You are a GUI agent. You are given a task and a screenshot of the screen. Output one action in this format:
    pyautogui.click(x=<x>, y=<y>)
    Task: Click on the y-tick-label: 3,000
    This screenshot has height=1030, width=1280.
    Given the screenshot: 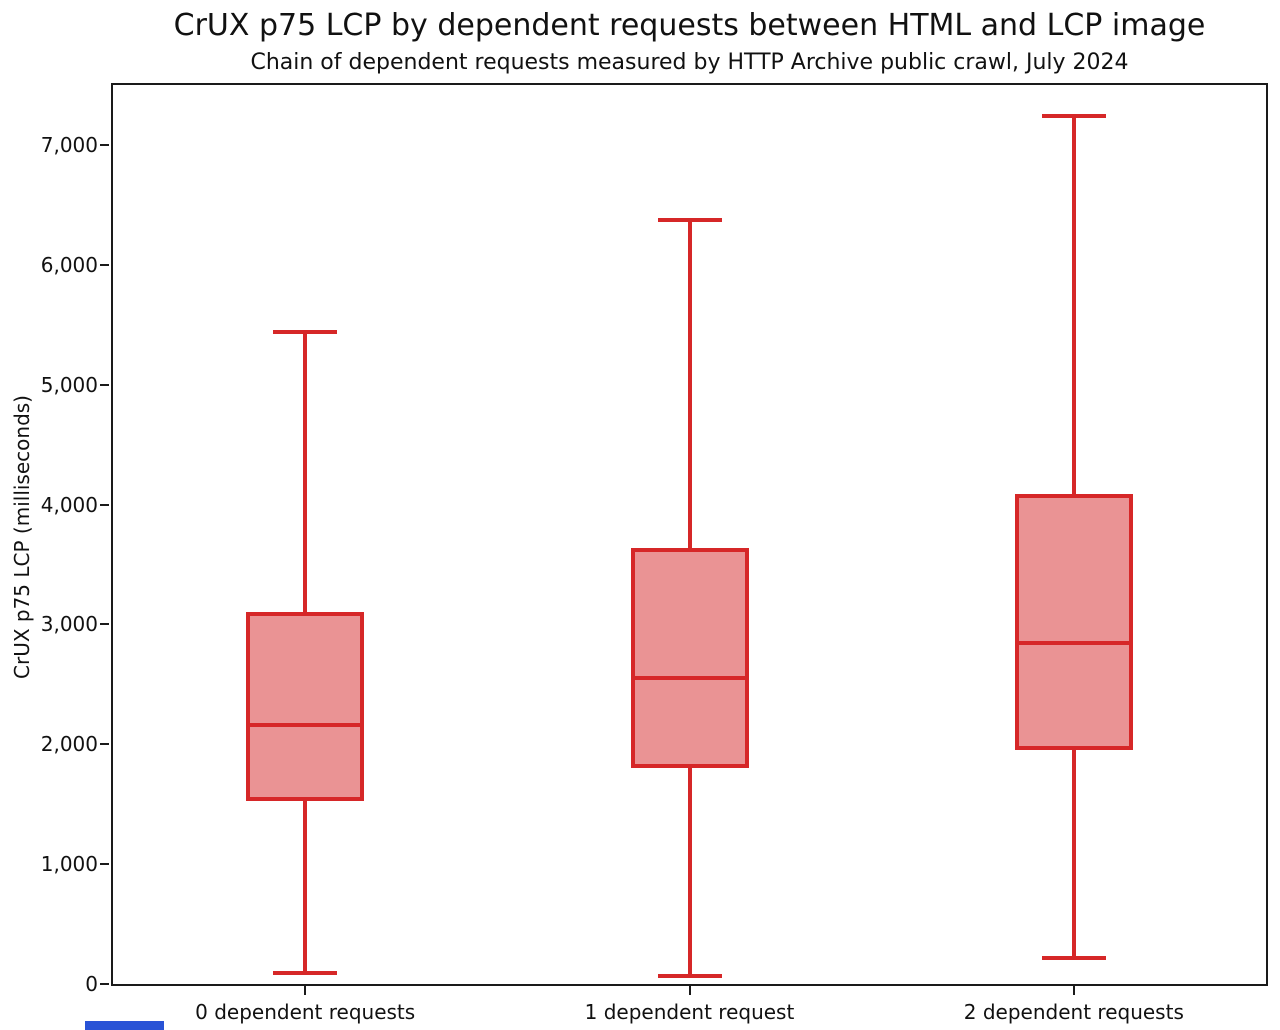 What is the action you would take?
    pyautogui.click(x=69, y=624)
    